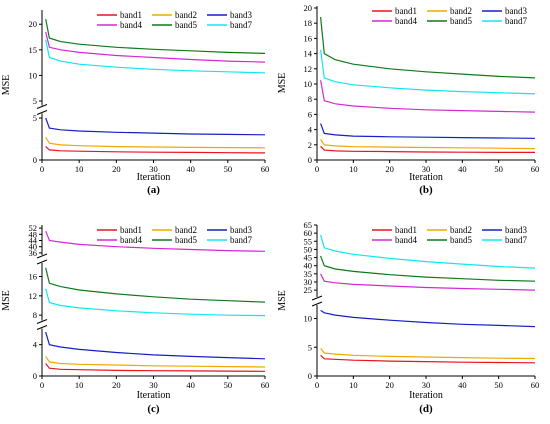  I want to click on y-tick-label: 18, so click(308, 23).